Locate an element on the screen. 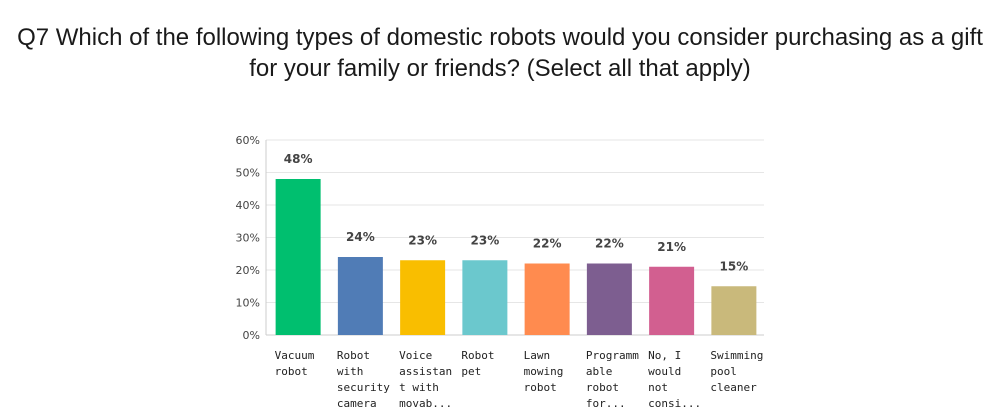 Image resolution: width=1000 pixels, height=418 pixels. x-tick-label: camera is located at coordinates (357, 403).